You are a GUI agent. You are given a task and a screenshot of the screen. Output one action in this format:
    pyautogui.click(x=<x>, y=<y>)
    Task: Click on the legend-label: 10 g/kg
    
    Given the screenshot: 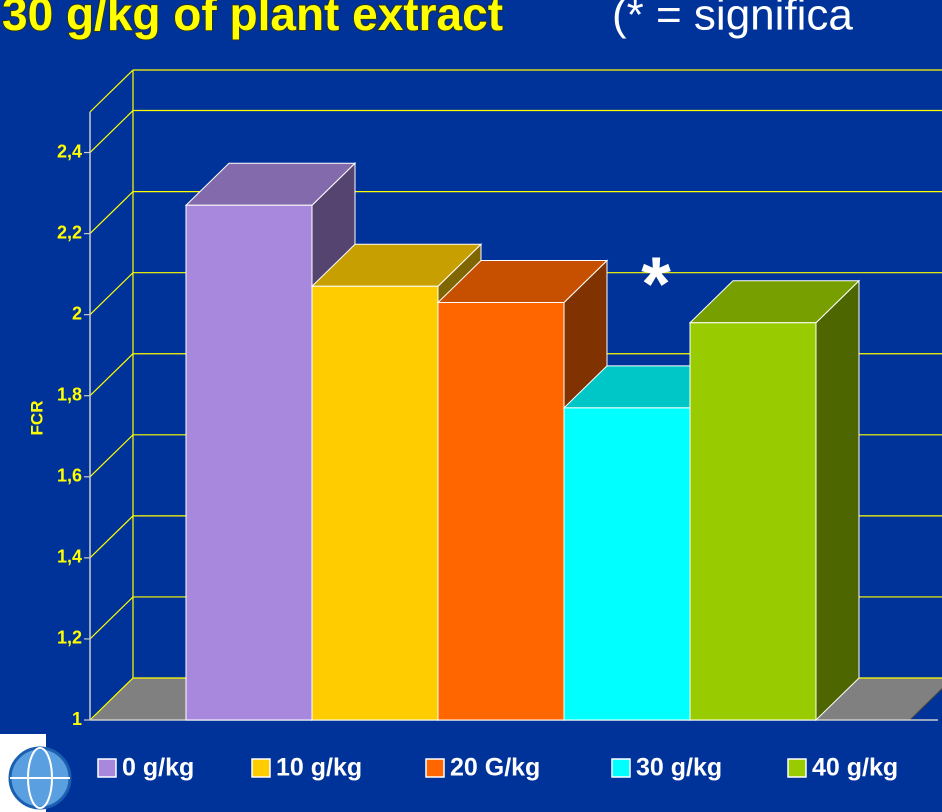 What is the action you would take?
    pyautogui.click(x=319, y=768)
    